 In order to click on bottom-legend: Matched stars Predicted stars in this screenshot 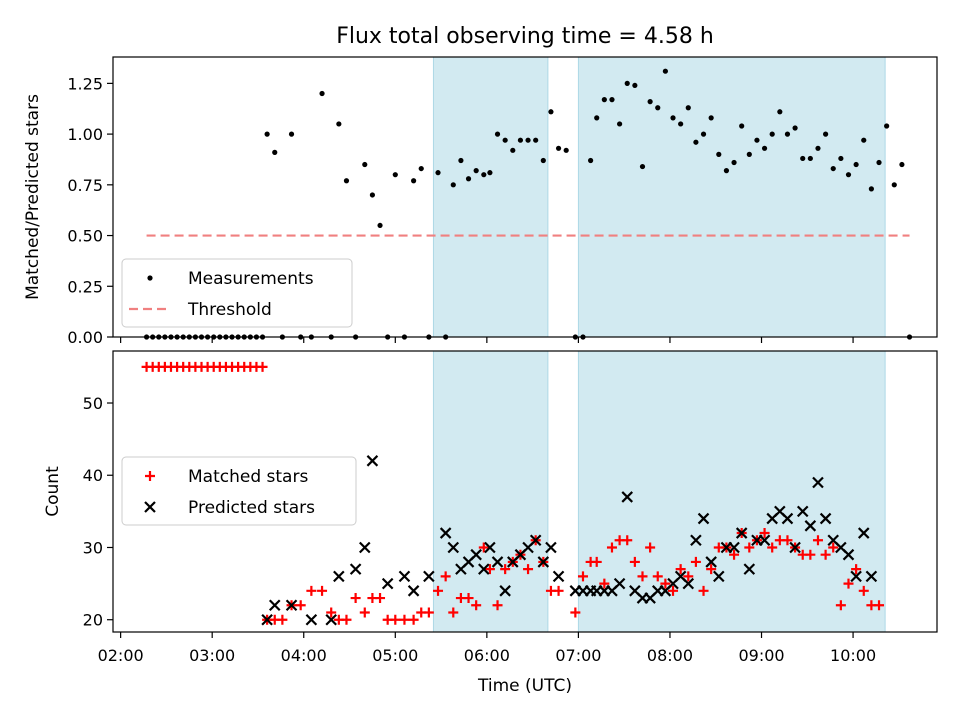, I will do `click(239, 491)`.